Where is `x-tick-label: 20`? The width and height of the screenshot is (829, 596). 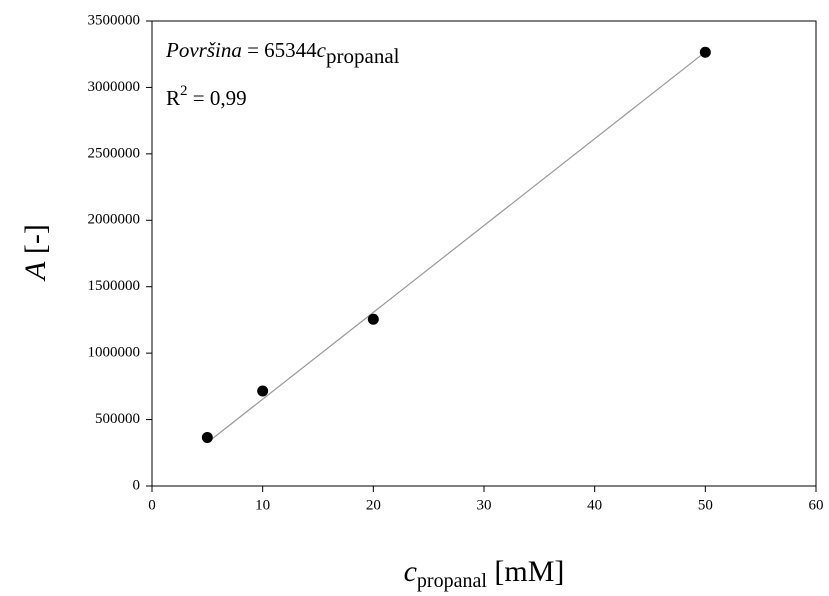
x-tick-label: 20 is located at coordinates (373, 505).